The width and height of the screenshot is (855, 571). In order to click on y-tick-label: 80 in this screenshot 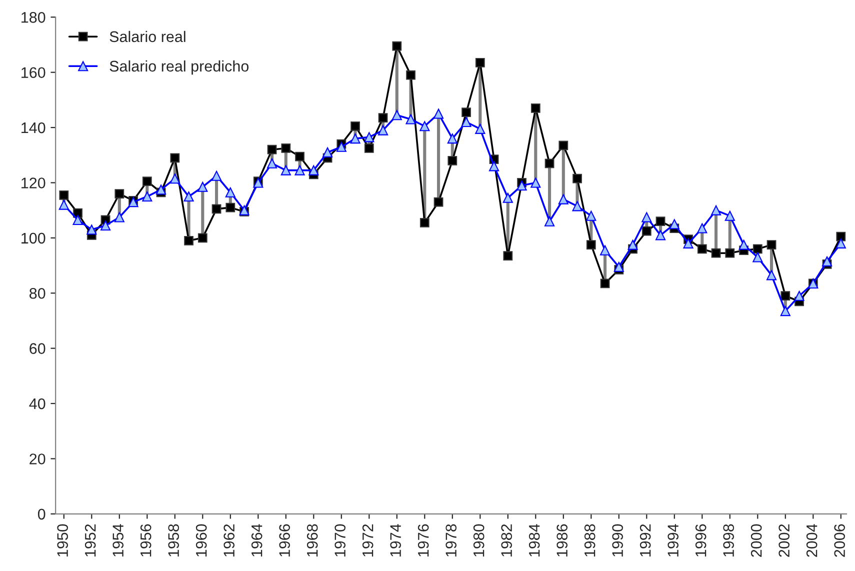, I will do `click(38, 293)`.